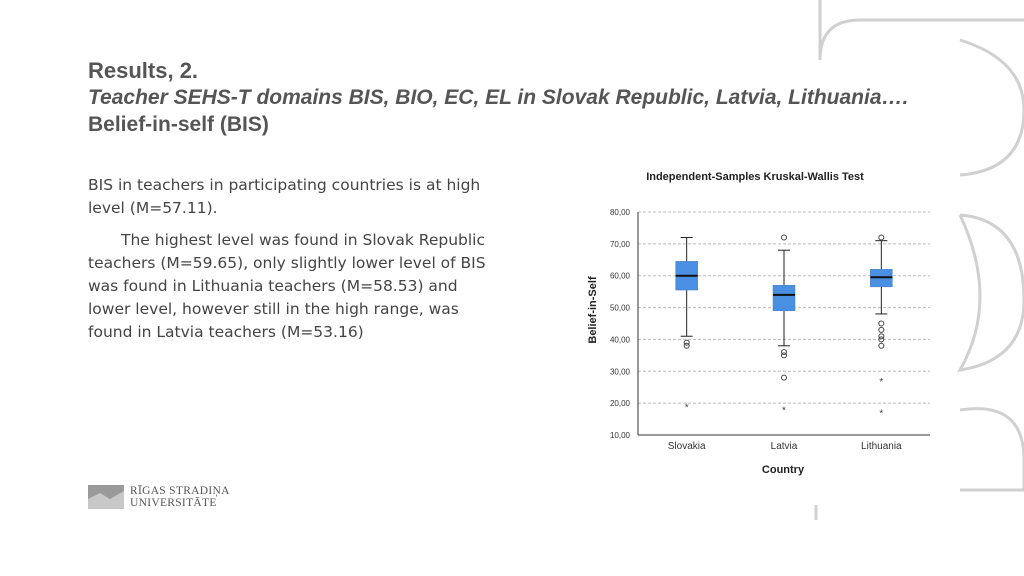 Image resolution: width=1024 pixels, height=576 pixels. What do you see at coordinates (755, 177) in the screenshot?
I see `chart-title: Independent-Samples Kruskal-Wallis Test` at bounding box center [755, 177].